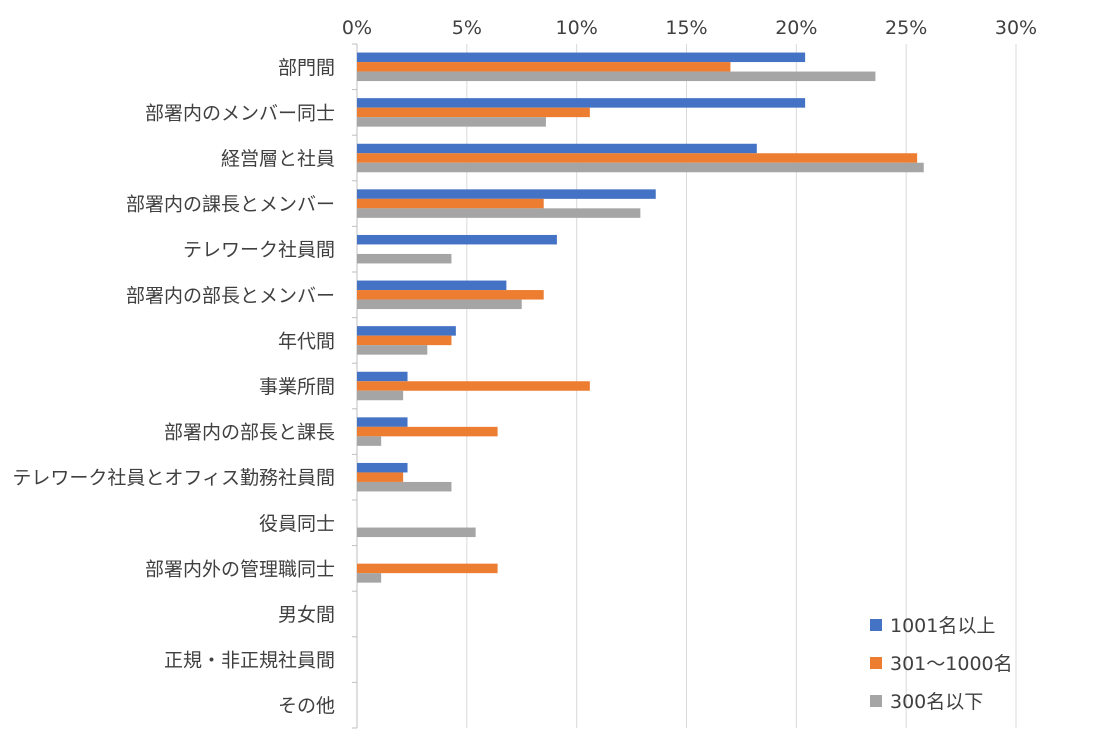 This screenshot has height=748, width=1100. What do you see at coordinates (249, 661) in the screenshot?
I see `category-label: 正規・非正規社員間` at bounding box center [249, 661].